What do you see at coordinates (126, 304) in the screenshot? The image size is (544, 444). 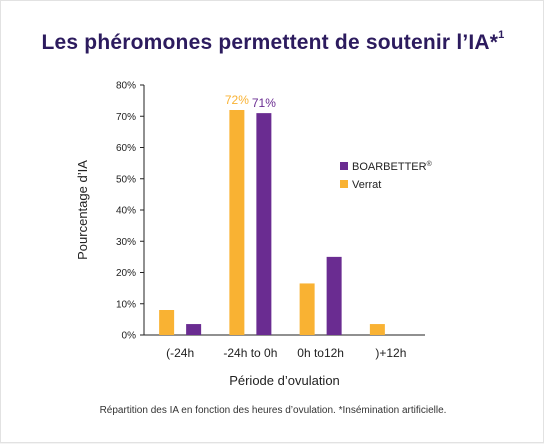 I see `y-tick-label: 10%` at bounding box center [126, 304].